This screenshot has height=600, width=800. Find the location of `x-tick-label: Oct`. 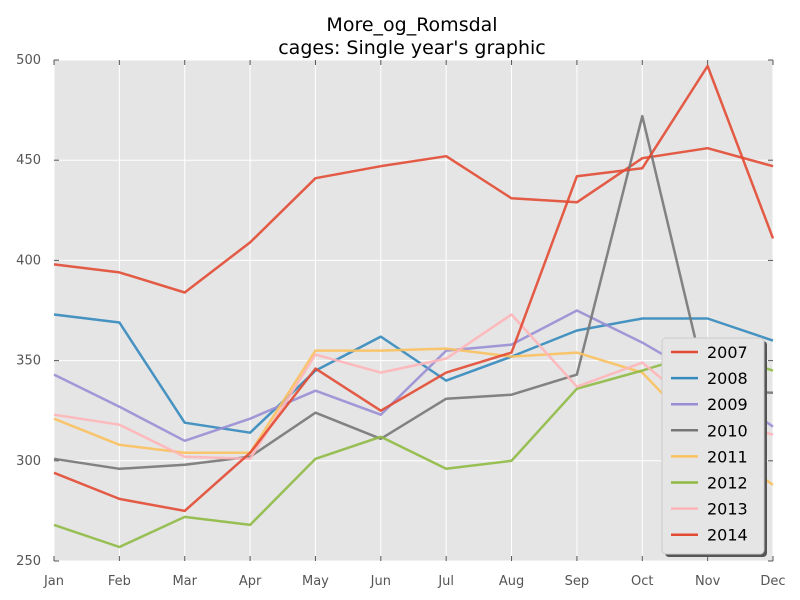

x-tick-label: Oct is located at coordinates (642, 581).